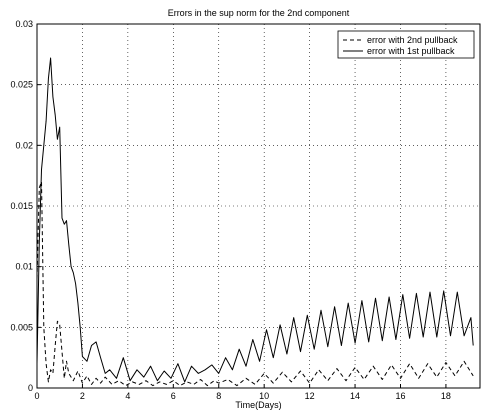  Describe the element at coordinates (412, 40) in the screenshot. I see `legend-label-2nd-pullback: error with 2nd pullback` at that location.